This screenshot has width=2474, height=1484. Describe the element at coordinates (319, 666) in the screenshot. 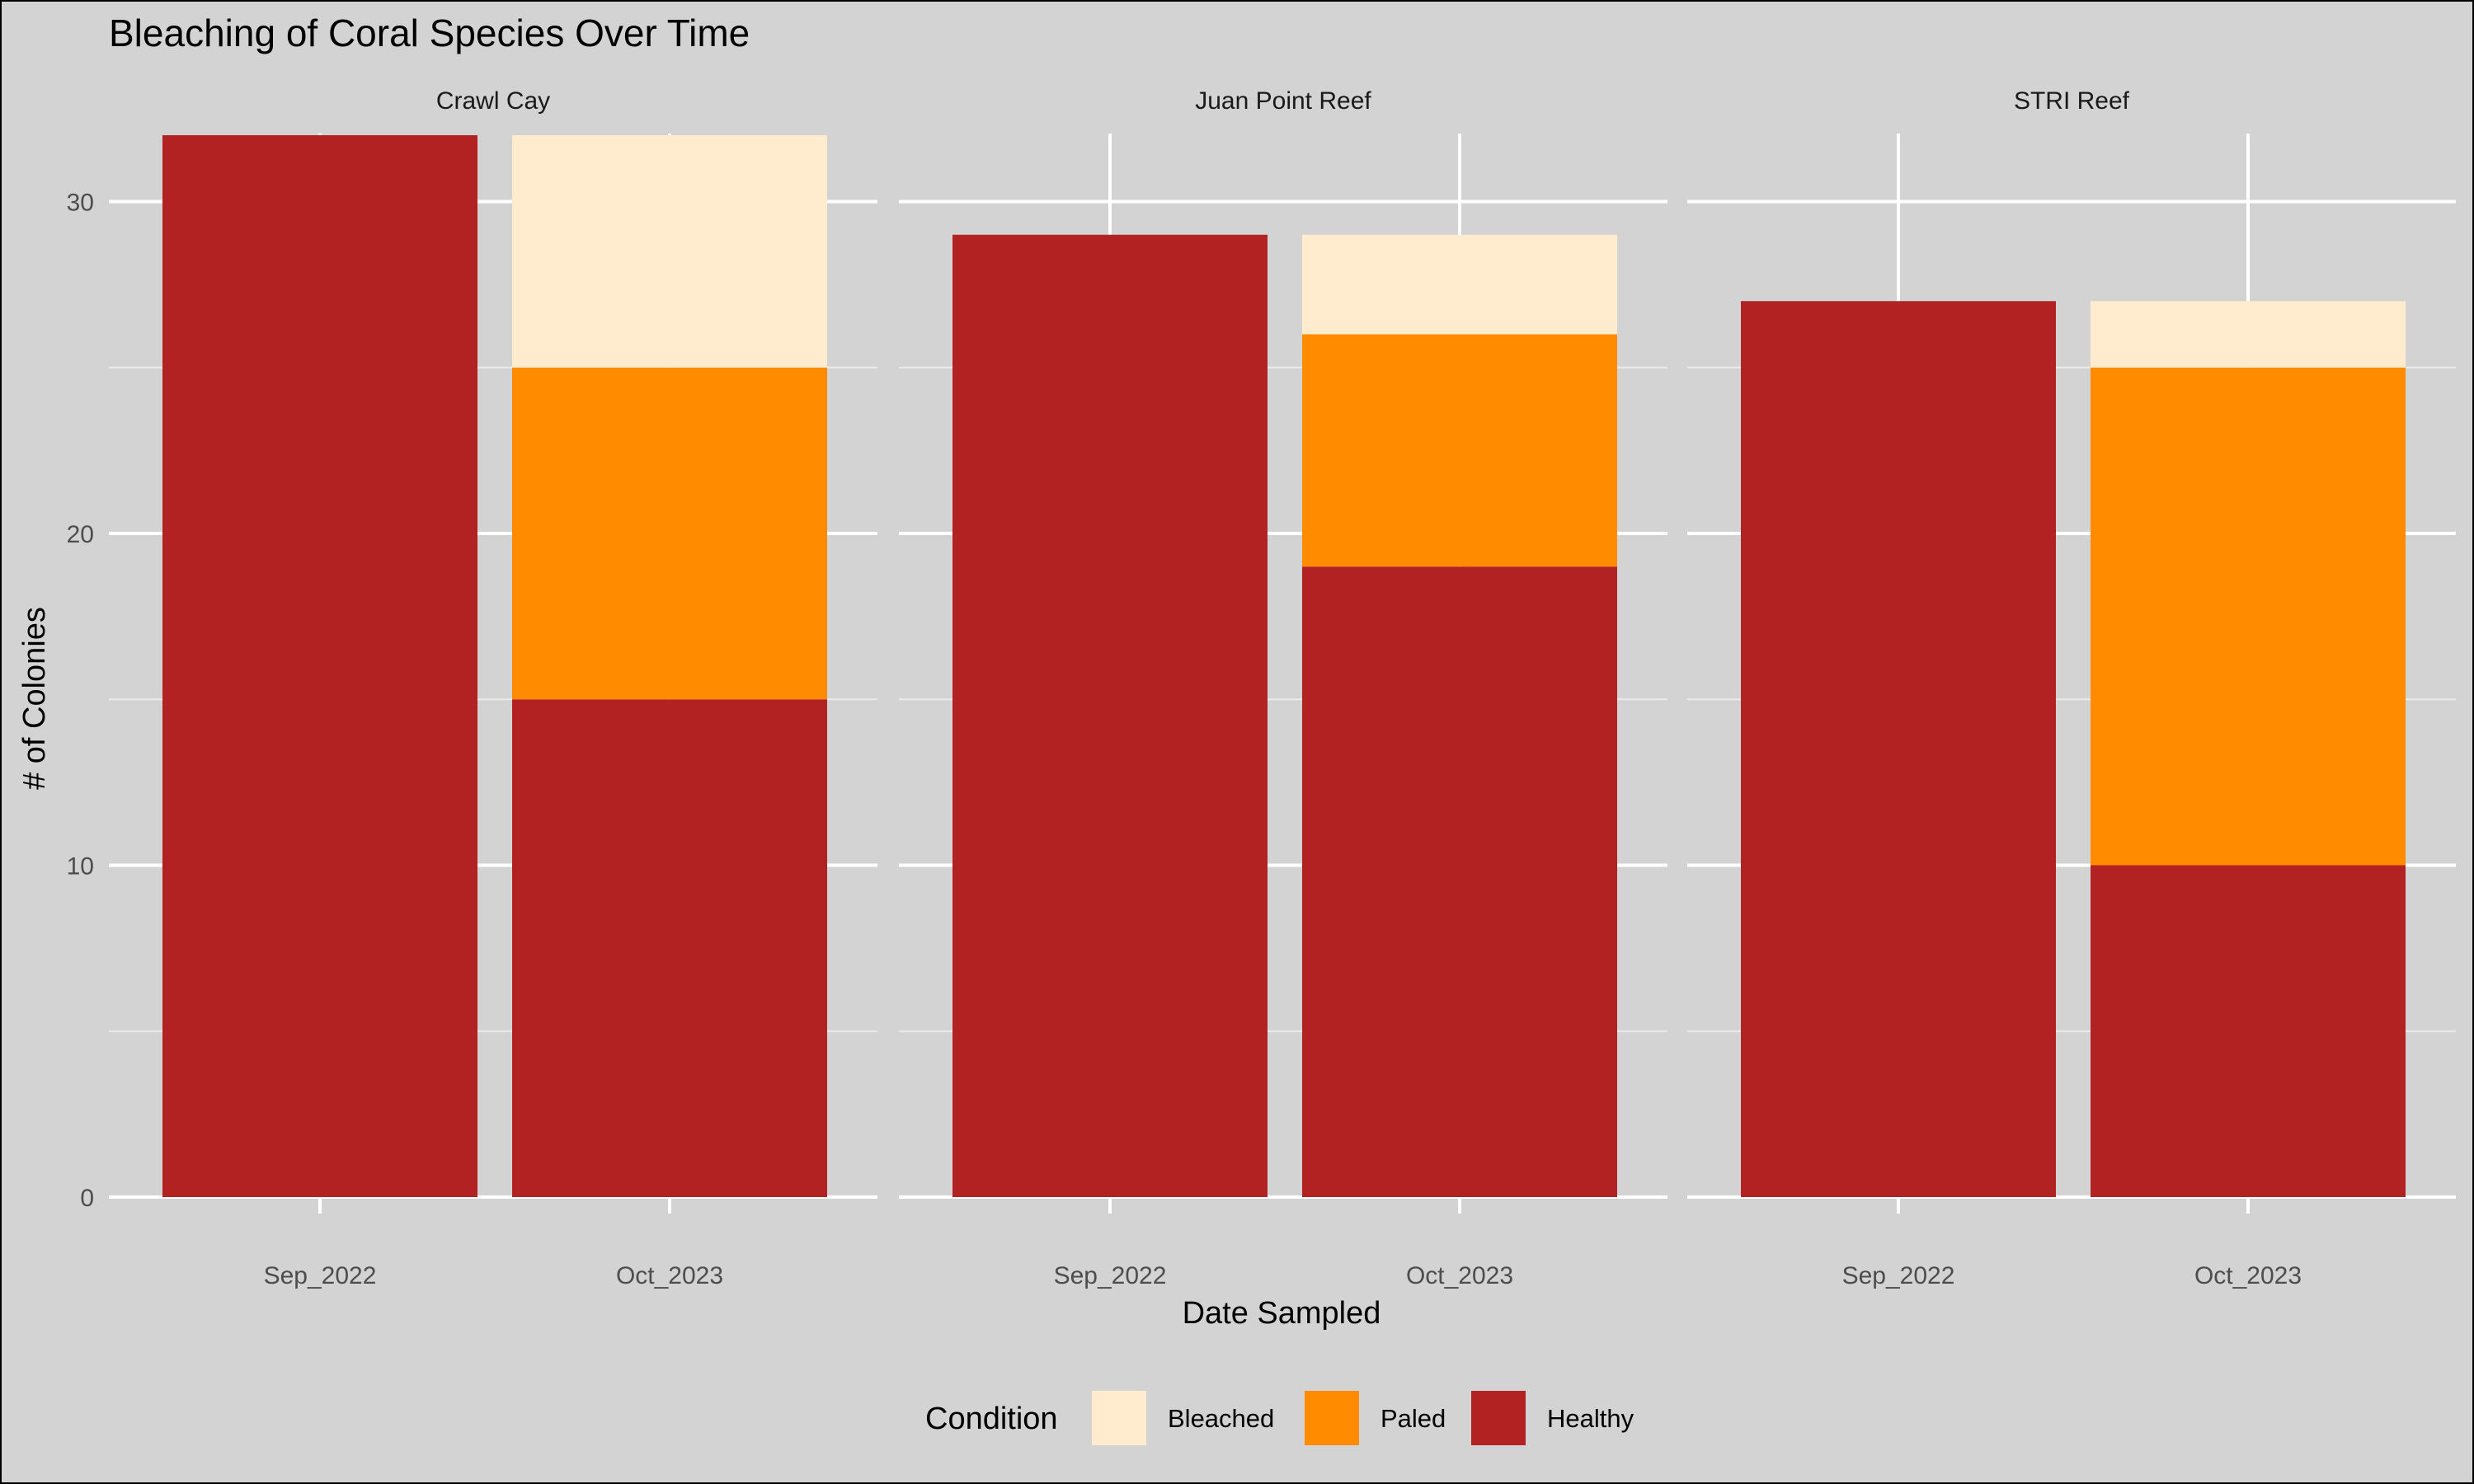

I see `bar-crawl-cay-sep-2022-healthy` at that location.